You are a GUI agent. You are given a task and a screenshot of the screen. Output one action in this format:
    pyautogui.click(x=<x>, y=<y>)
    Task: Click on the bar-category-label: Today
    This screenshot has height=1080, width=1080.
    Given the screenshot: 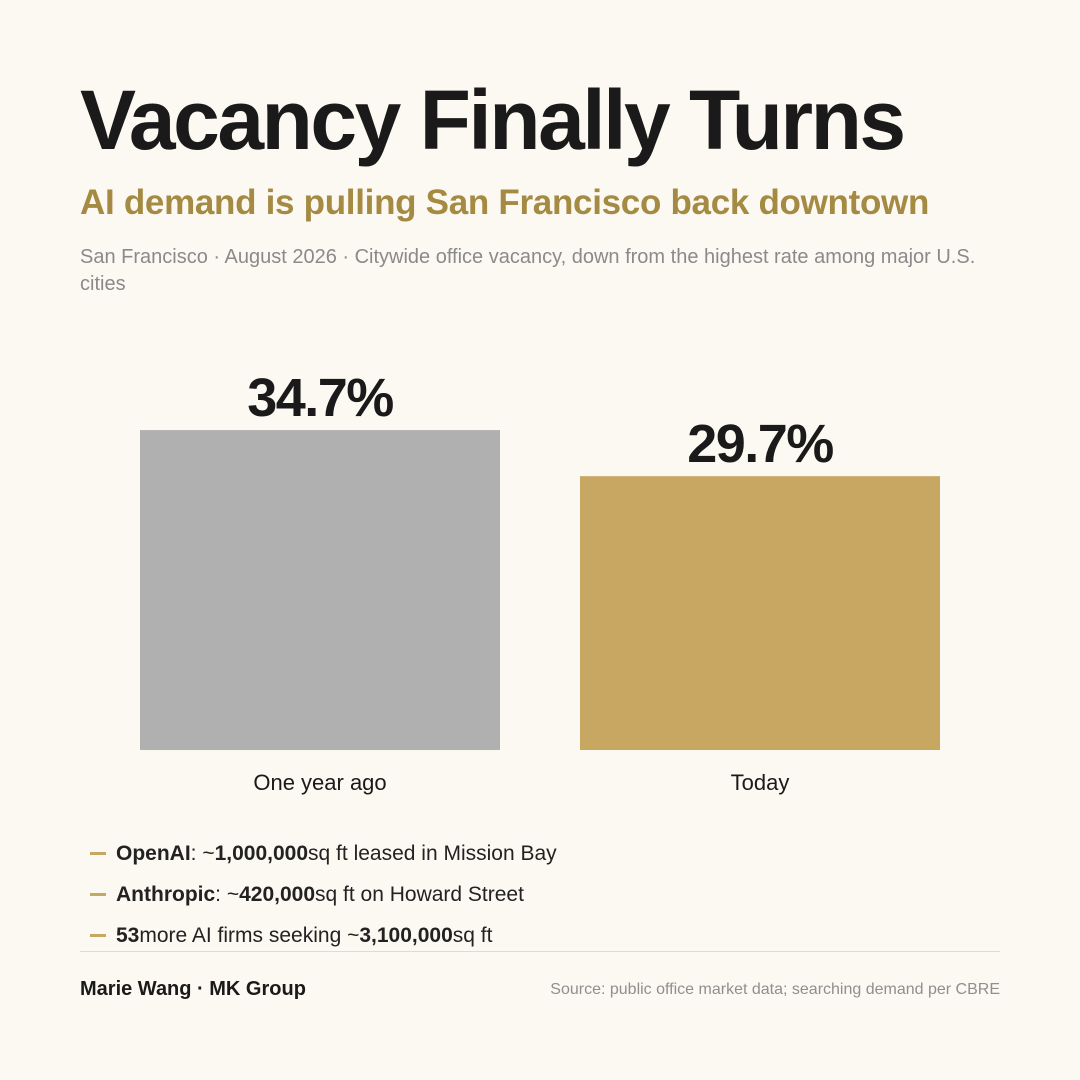 What is the action you would take?
    pyautogui.click(x=760, y=782)
    